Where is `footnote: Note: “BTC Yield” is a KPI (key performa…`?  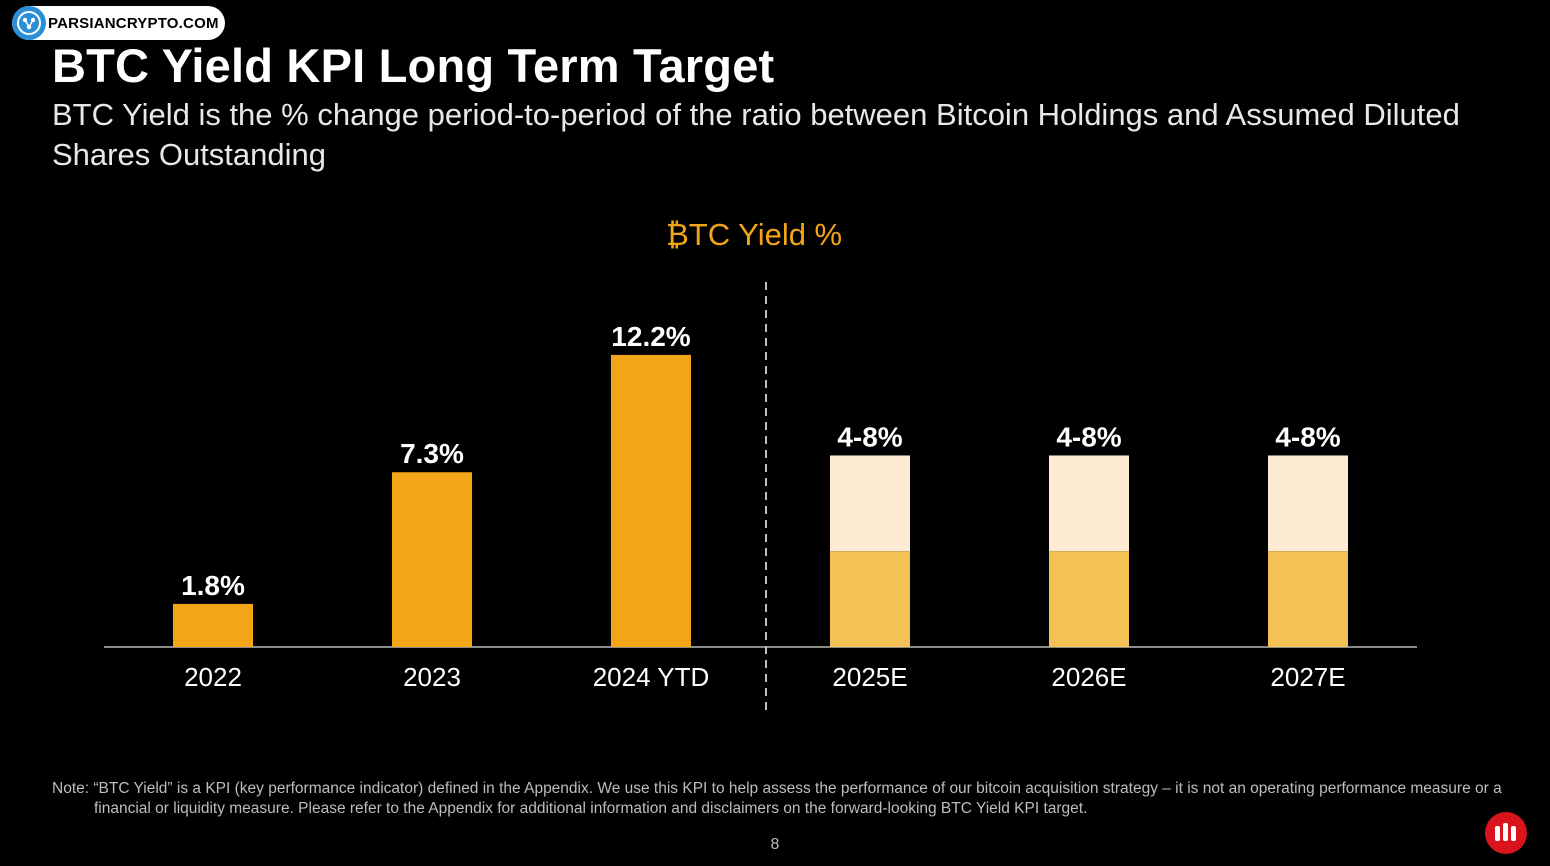
footnote: Note: “BTC Yield” is a KPI (key performa… is located at coordinates (777, 798).